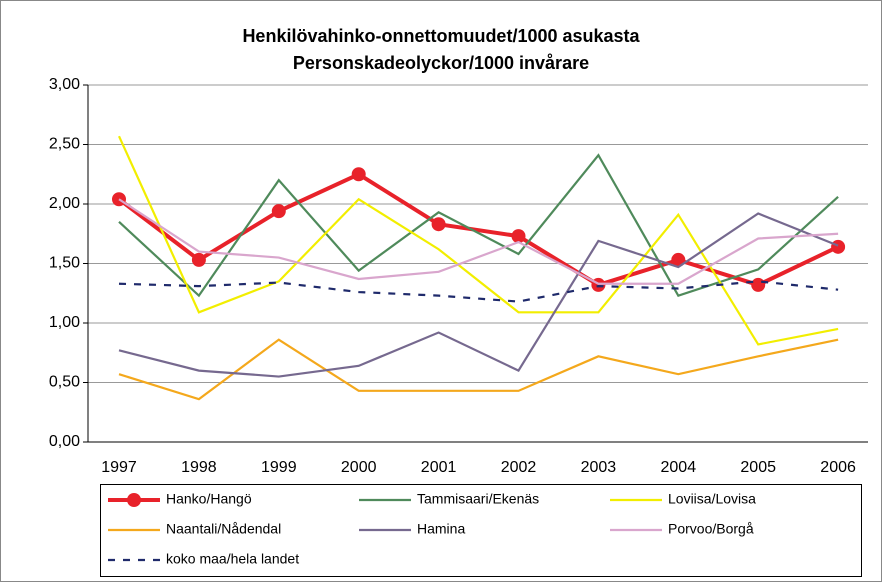 The height and width of the screenshot is (582, 882). What do you see at coordinates (679, 467) in the screenshot?
I see `x-tick-label: 2004` at bounding box center [679, 467].